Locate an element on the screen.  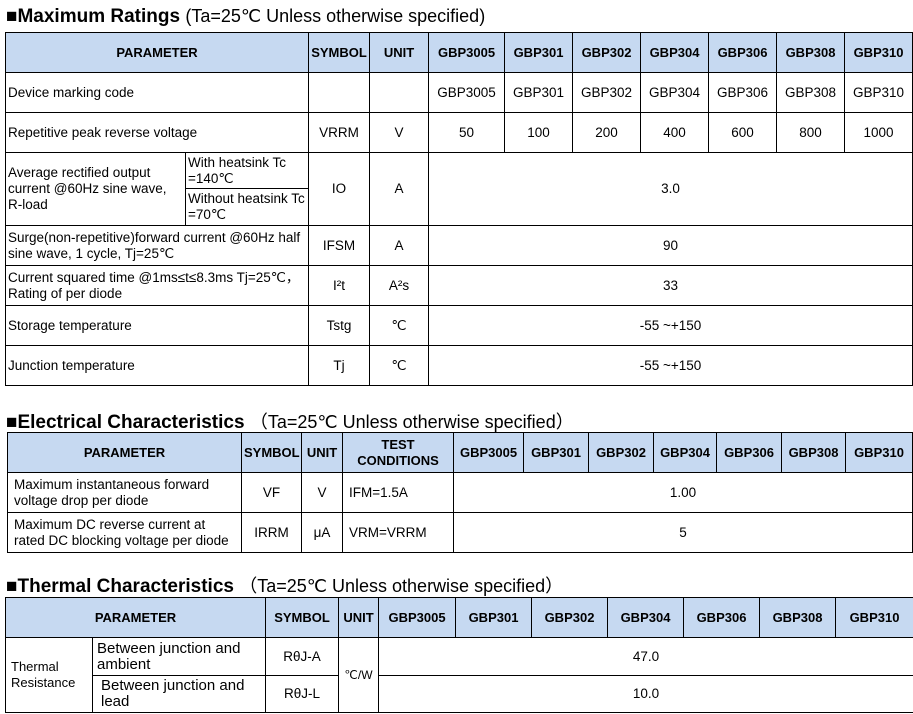
header-parameter: PARAMETER is located at coordinates (157, 52).